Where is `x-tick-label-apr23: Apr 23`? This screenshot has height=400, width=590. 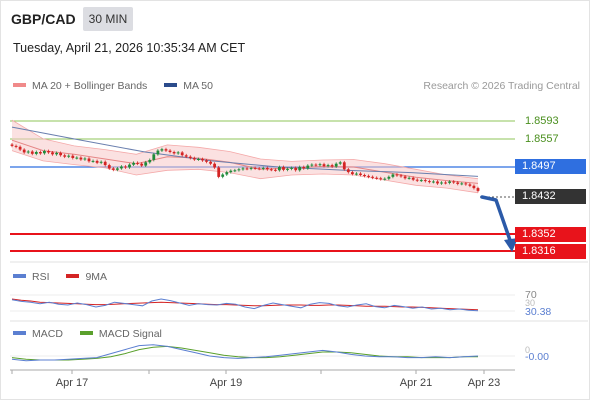
x-tick-label-apr23: Apr 23 is located at coordinates (484, 383).